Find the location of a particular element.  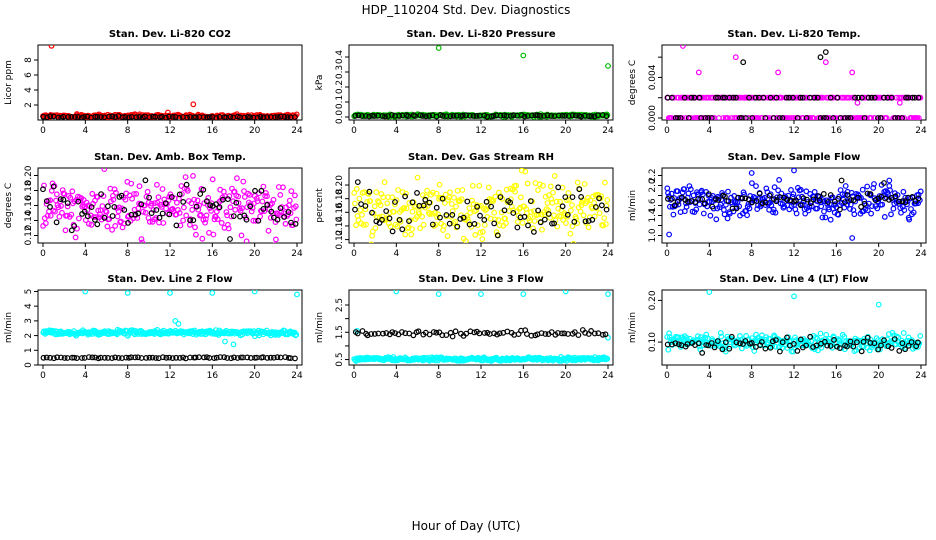

x-tick-label: 0 is located at coordinates (43, 254).